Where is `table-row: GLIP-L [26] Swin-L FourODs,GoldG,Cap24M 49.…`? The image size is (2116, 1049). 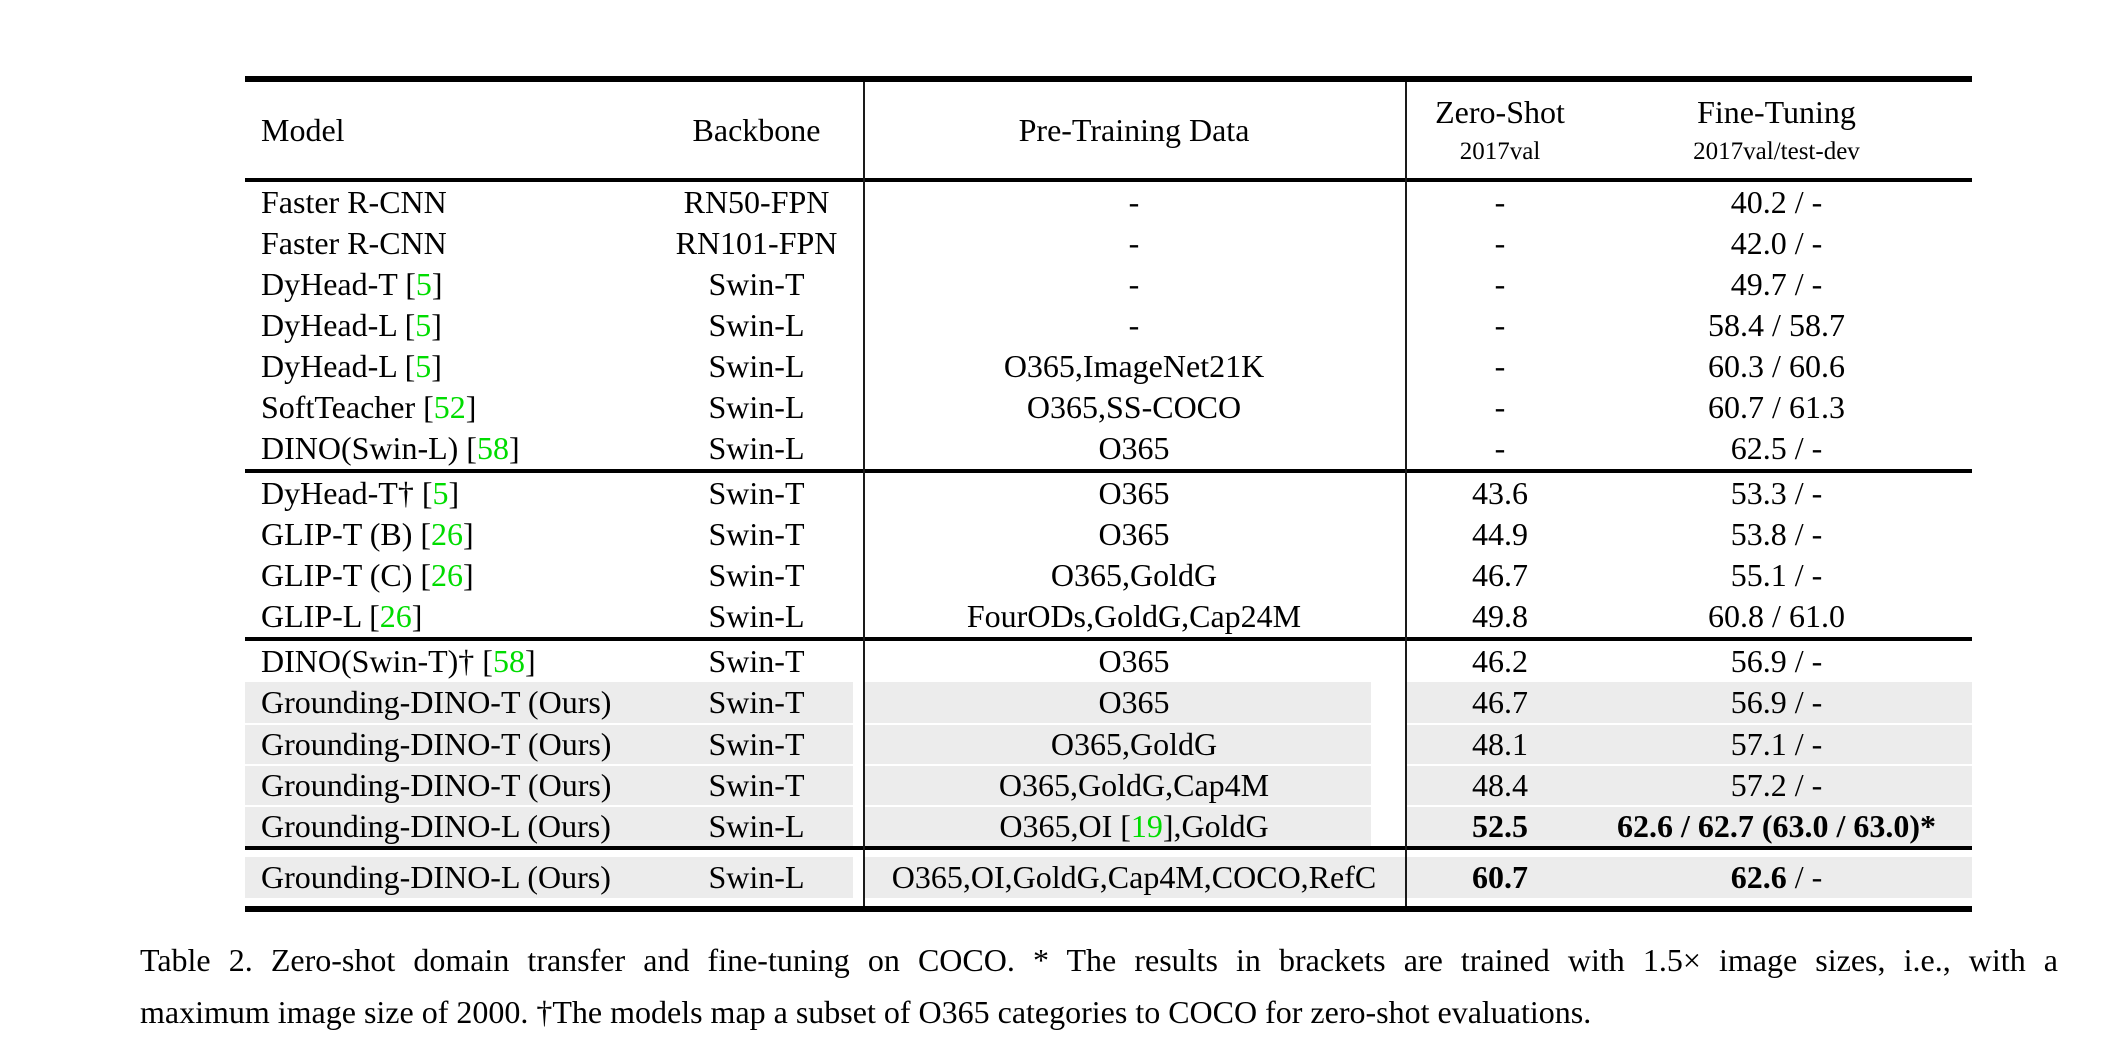 table-row: GLIP-L [26] Swin-L FourODs,GoldG,Cap24M 49.… is located at coordinates (1108, 616).